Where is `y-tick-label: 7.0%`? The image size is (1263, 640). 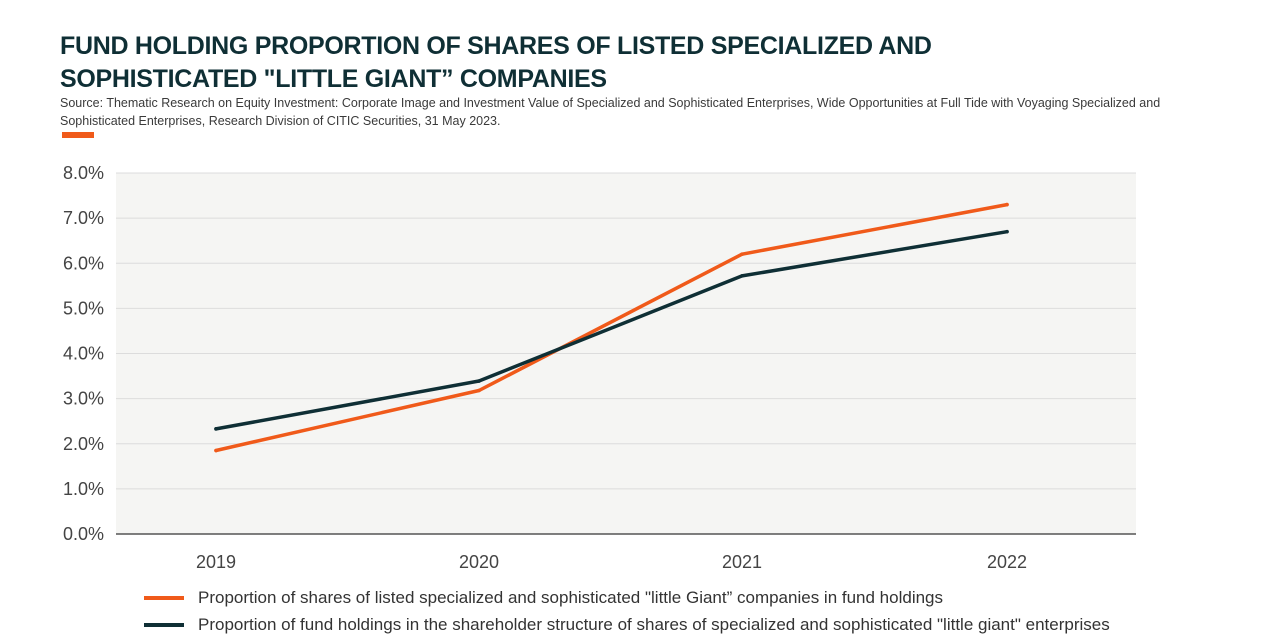
y-tick-label: 7.0% is located at coordinates (83, 218).